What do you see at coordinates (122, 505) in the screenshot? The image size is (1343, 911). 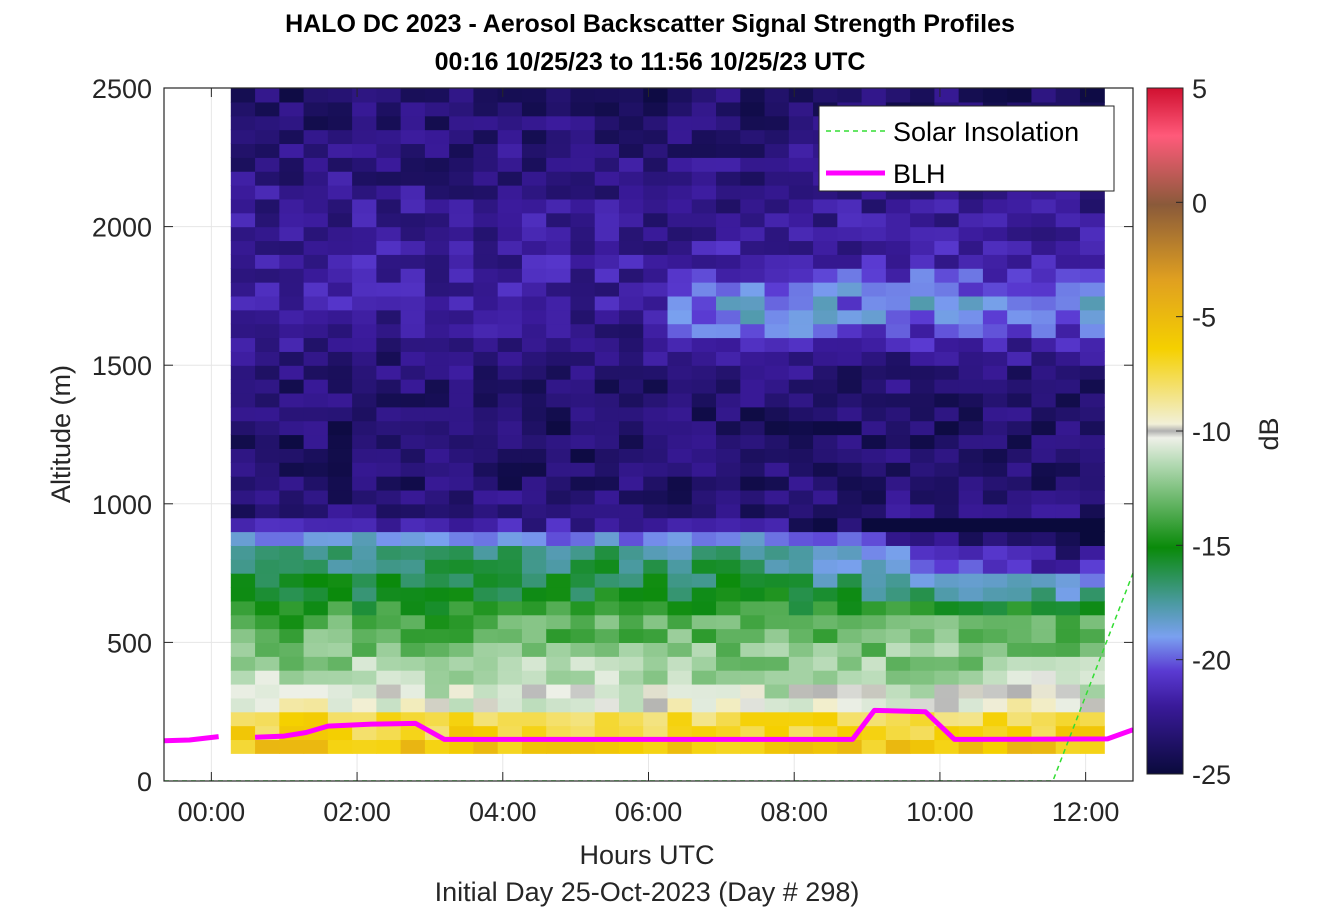 I see `y-tick-label: 1000` at bounding box center [122, 505].